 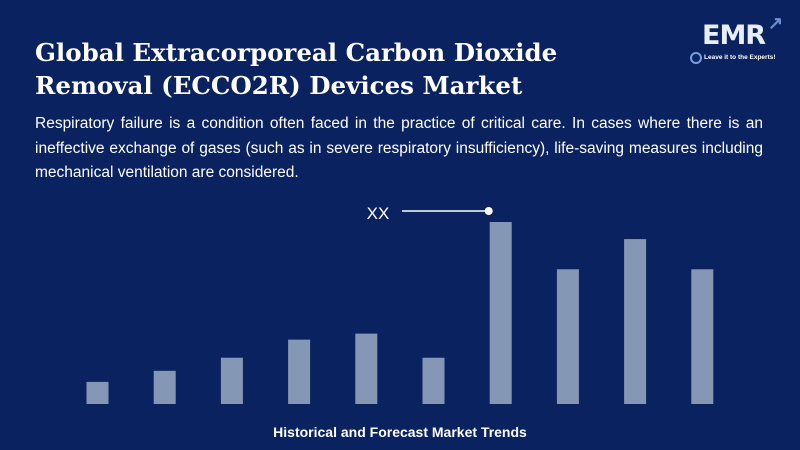 What do you see at coordinates (488, 211) in the screenshot?
I see `annotation-dot` at bounding box center [488, 211].